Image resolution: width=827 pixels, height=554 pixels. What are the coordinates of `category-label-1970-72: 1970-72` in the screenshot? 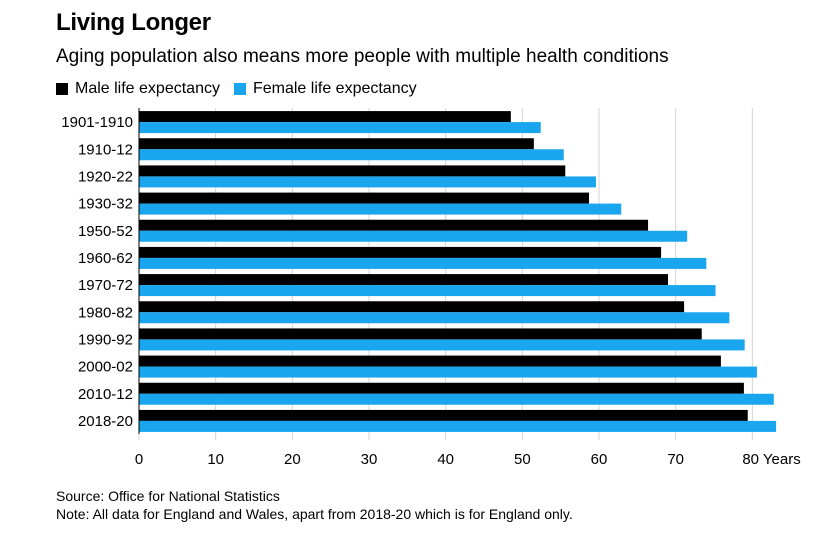 It's located at (105, 285).